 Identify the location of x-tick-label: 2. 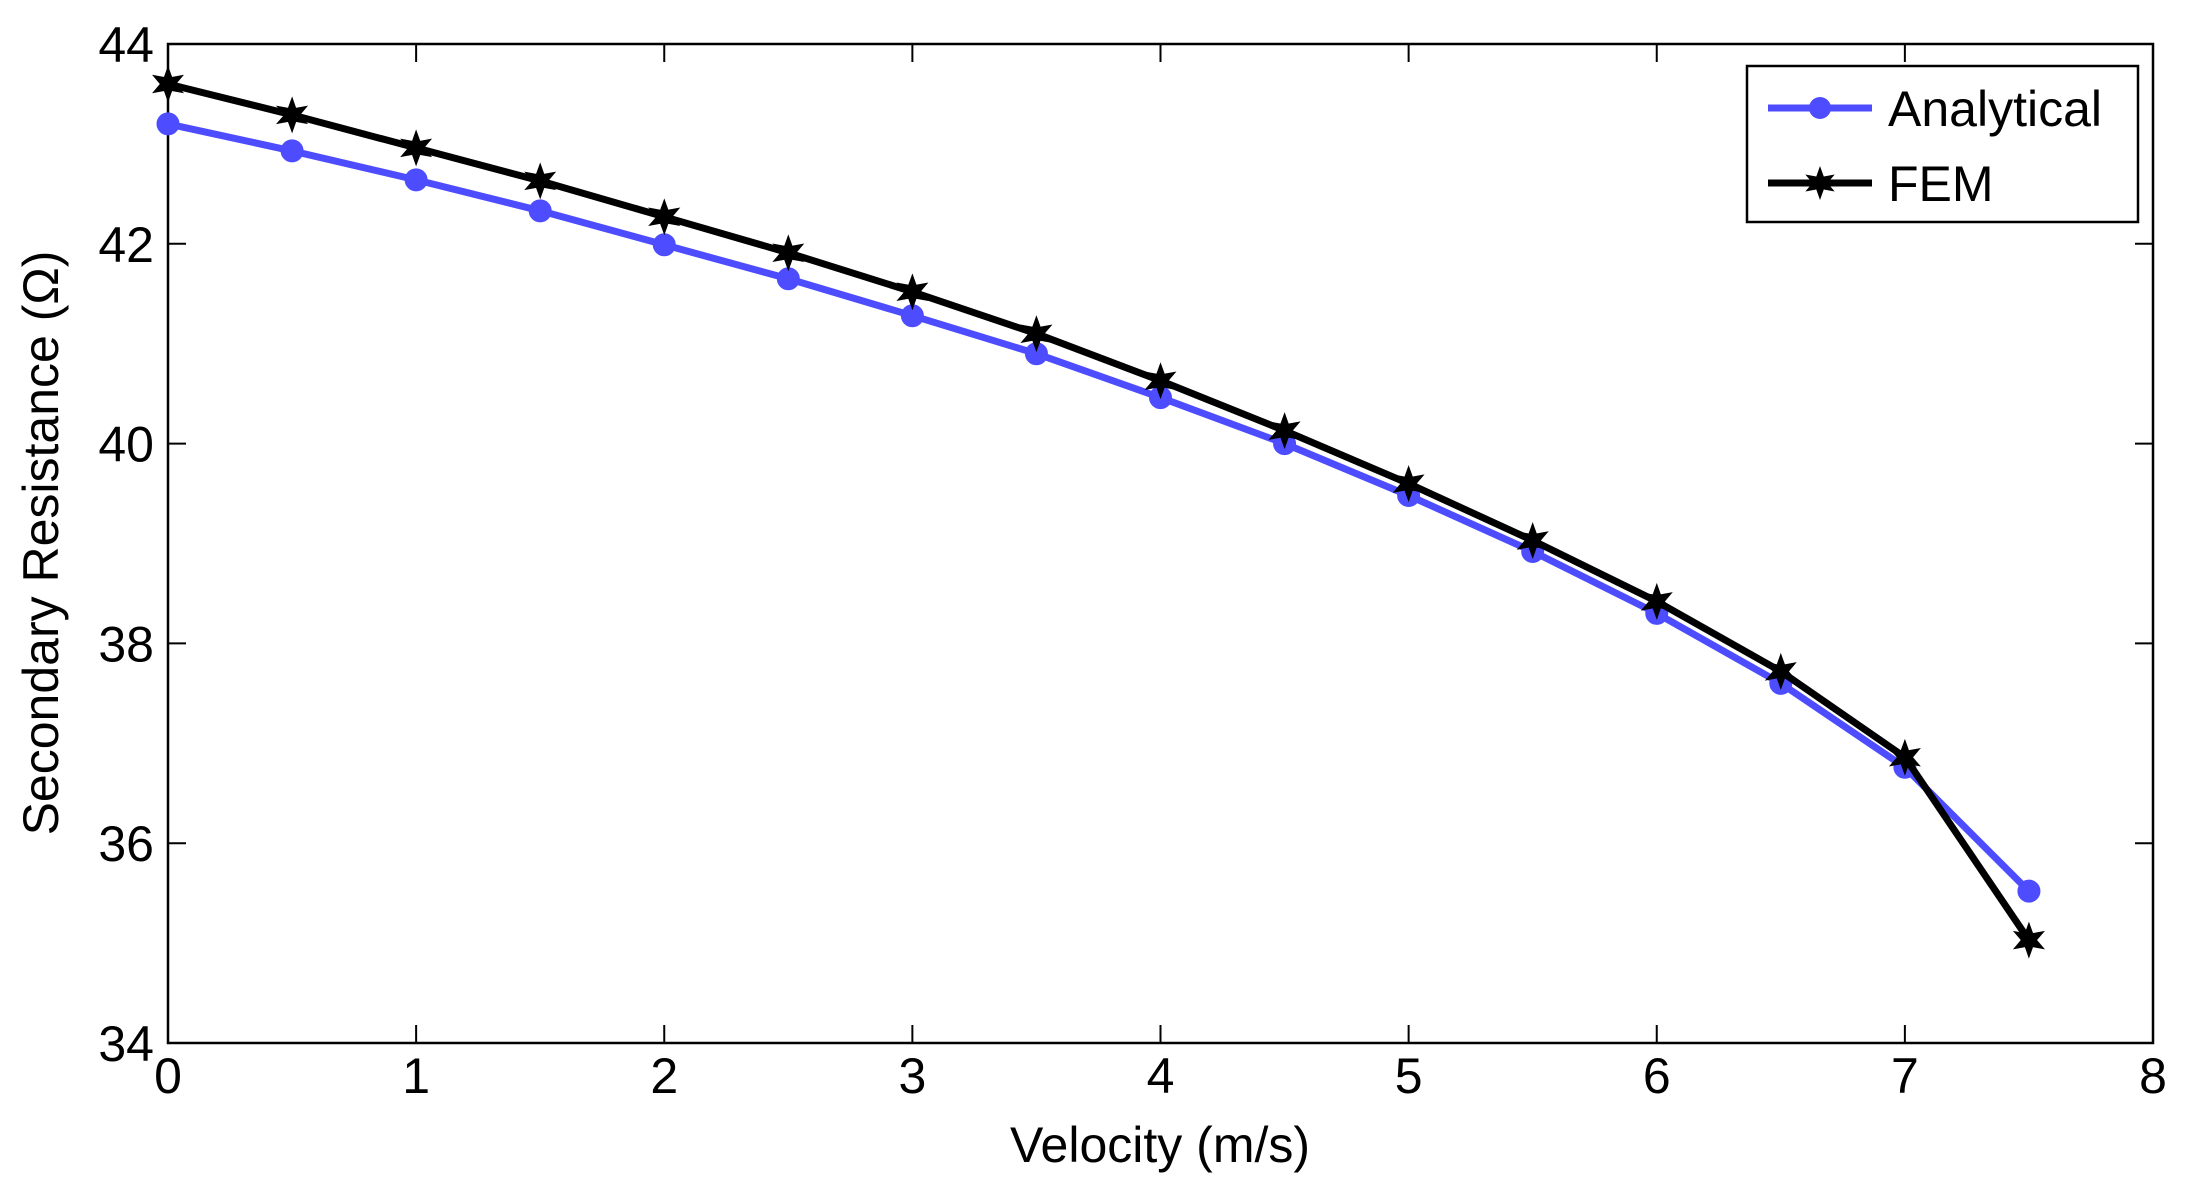
(664, 1076).